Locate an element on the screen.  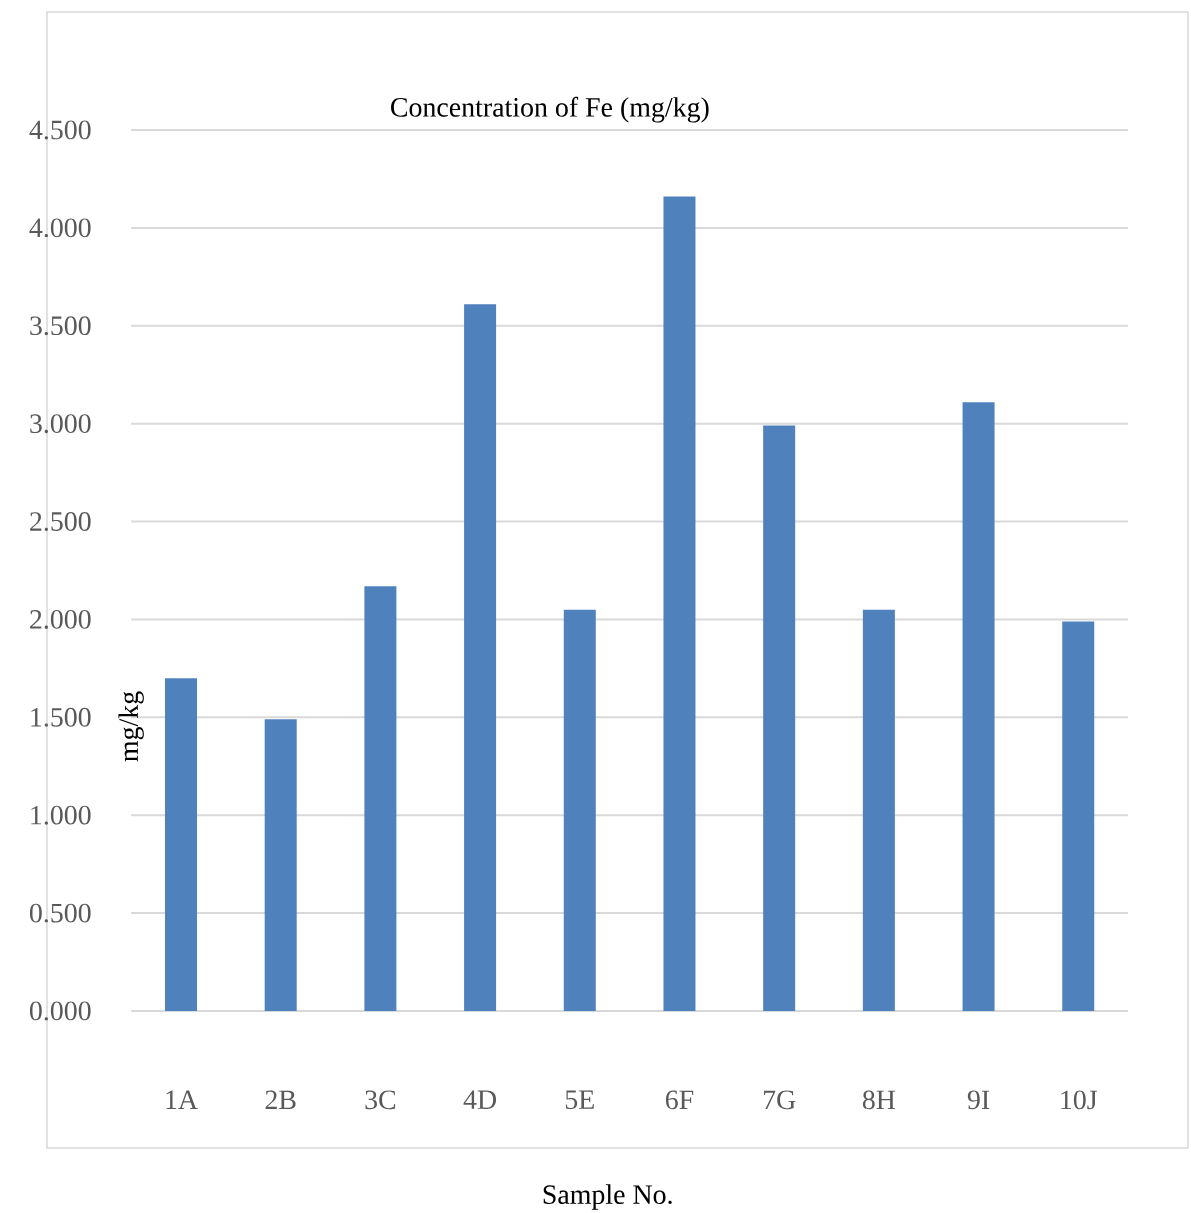
y-axis-title: mg/kg is located at coordinates (131, 726).